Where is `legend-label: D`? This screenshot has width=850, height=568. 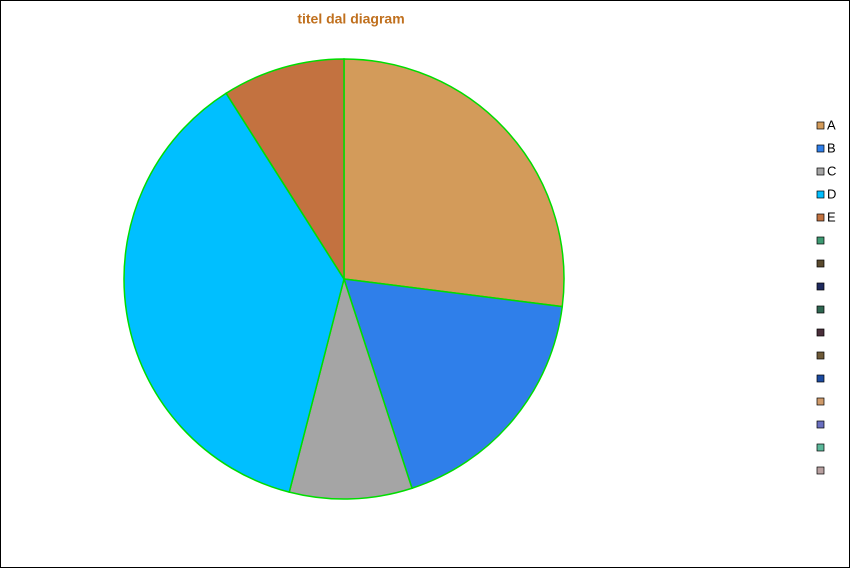 legend-label: D is located at coordinates (831, 193).